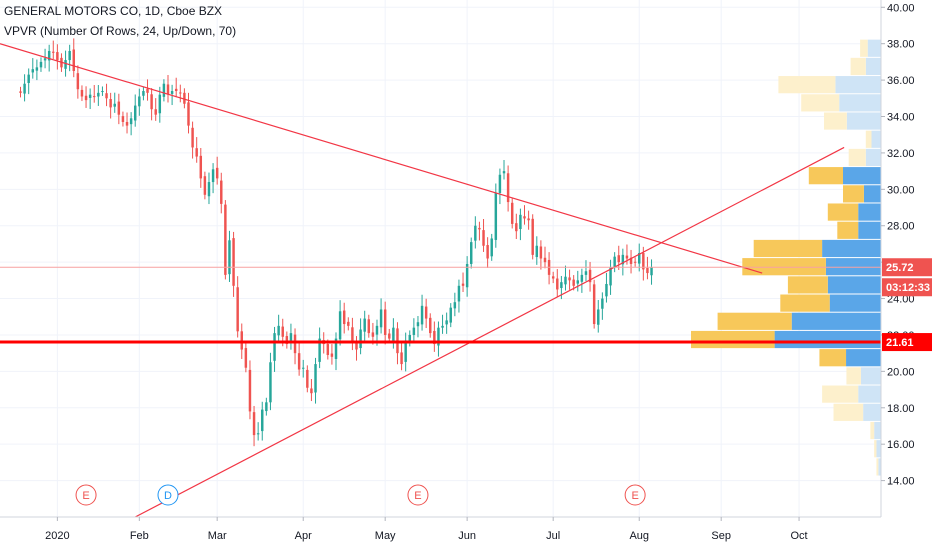 The width and height of the screenshot is (932, 555). I want to click on earnings-marker-label: E, so click(417, 496).